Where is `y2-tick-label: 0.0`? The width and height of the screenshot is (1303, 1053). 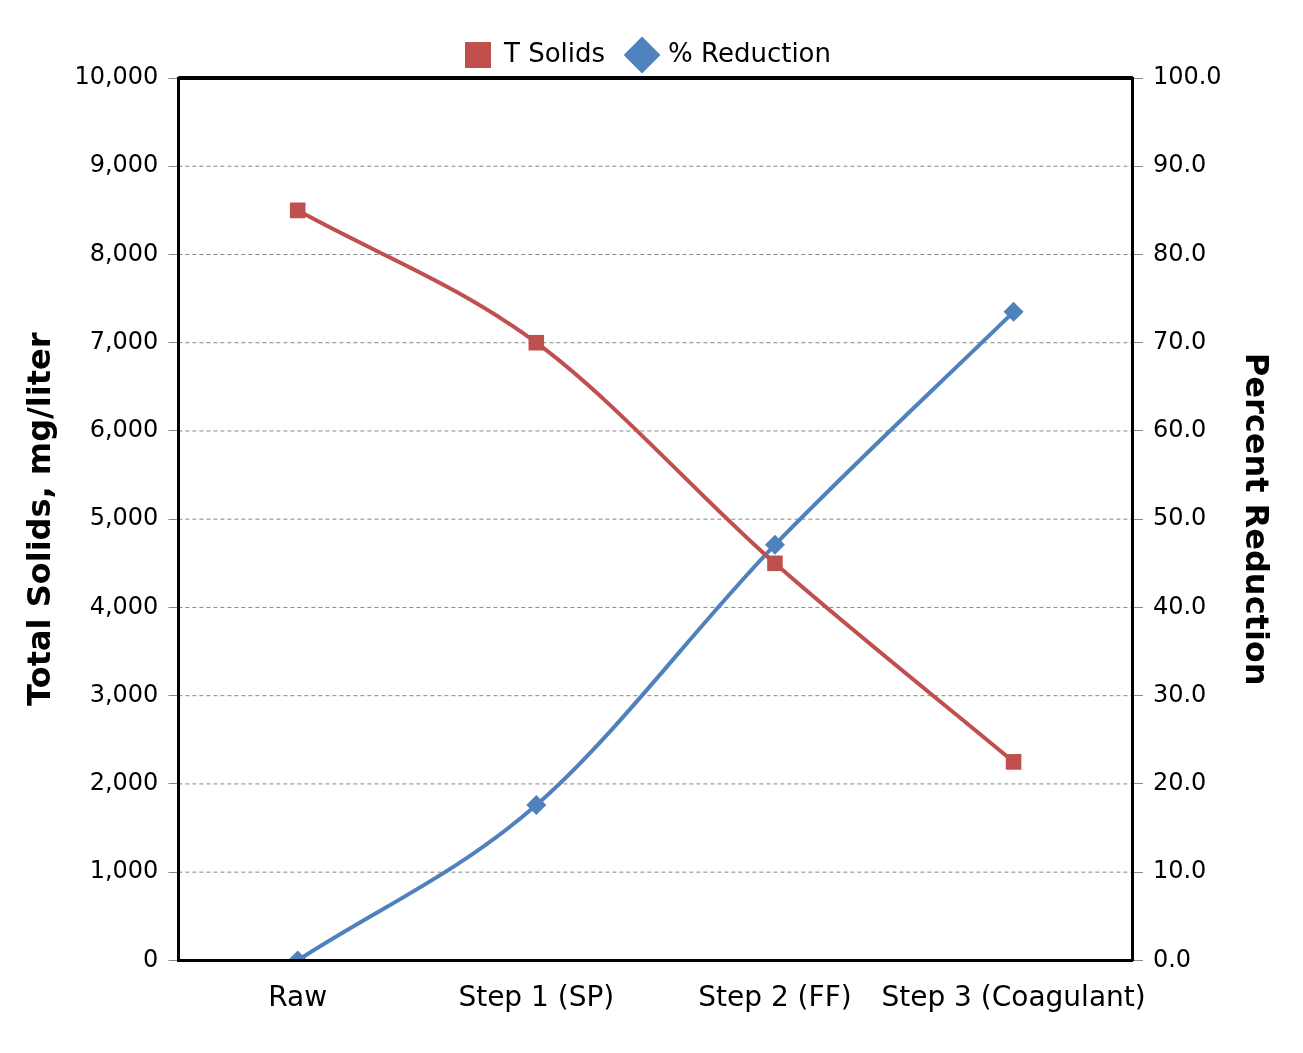
y2-tick-label: 0.0 is located at coordinates (1172, 958).